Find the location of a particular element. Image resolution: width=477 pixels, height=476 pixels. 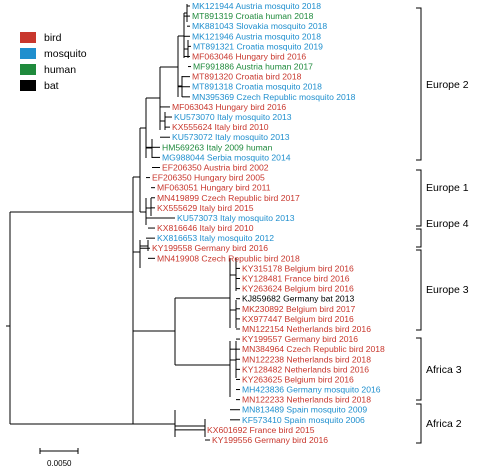

branch-eu21 is located at coordinates (137, 170).